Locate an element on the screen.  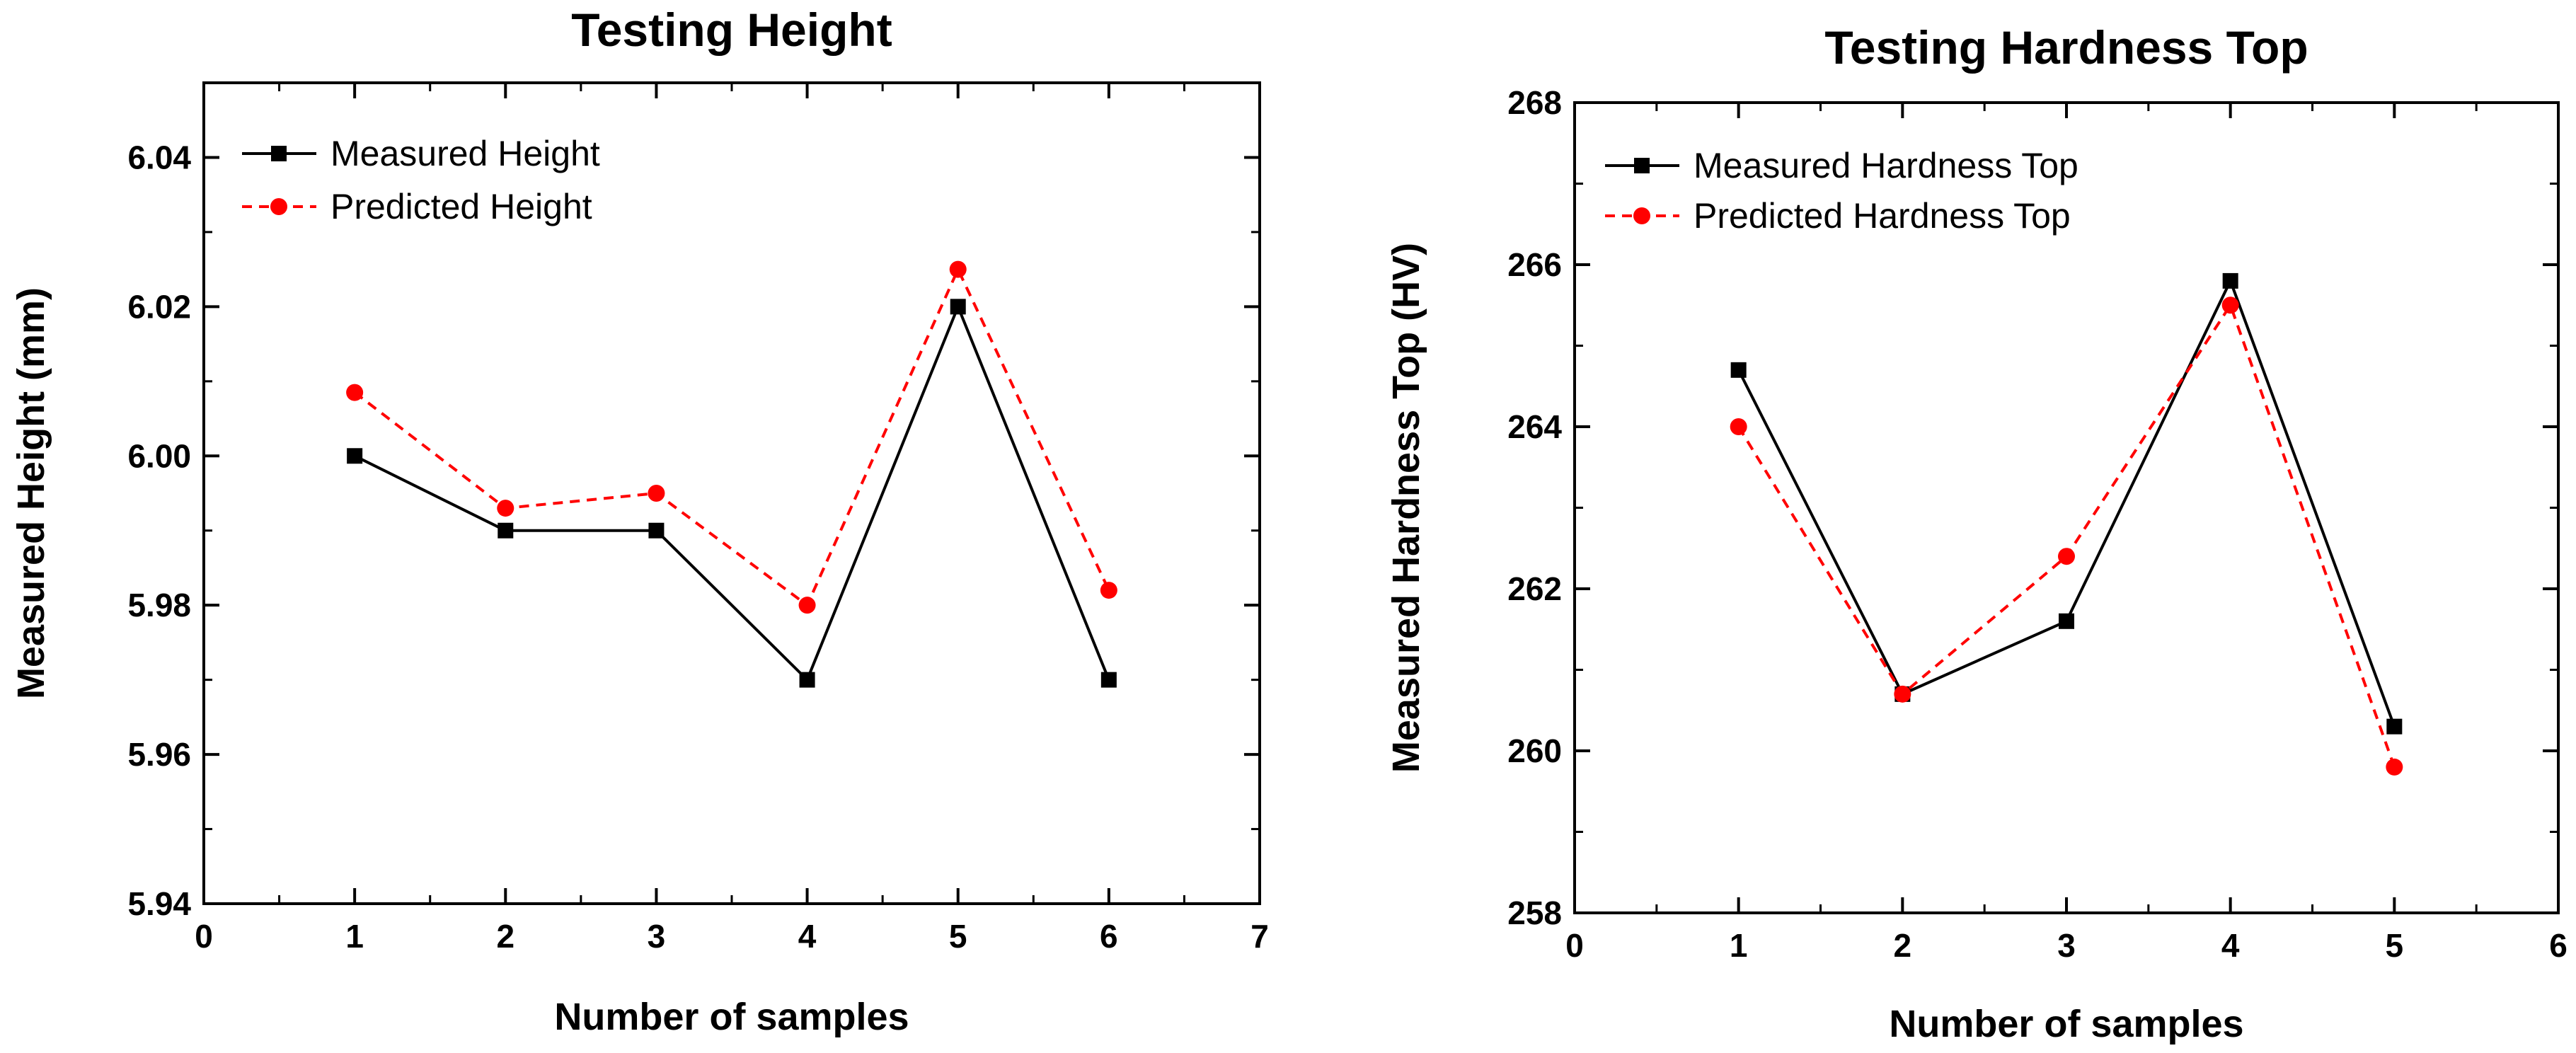
y-axis-label: Measured Height (mm) is located at coordinates (31, 493).